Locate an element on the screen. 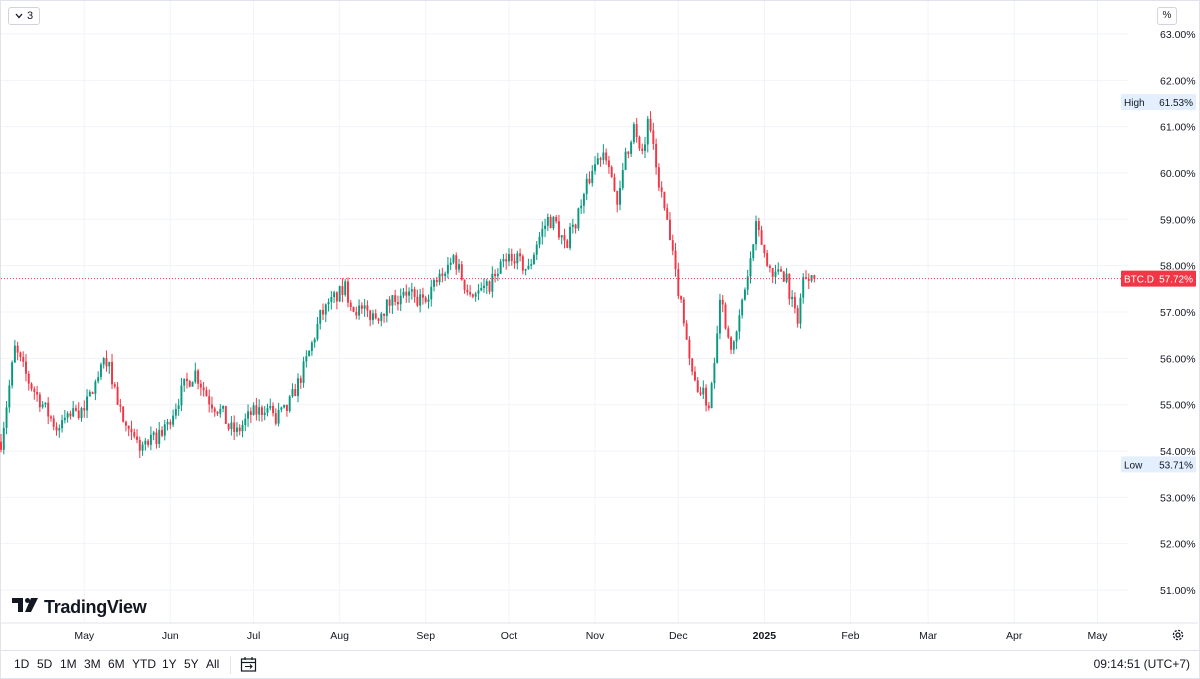 This screenshot has height=679, width=1200. range-ytd-button: YTD is located at coordinates (144, 664).